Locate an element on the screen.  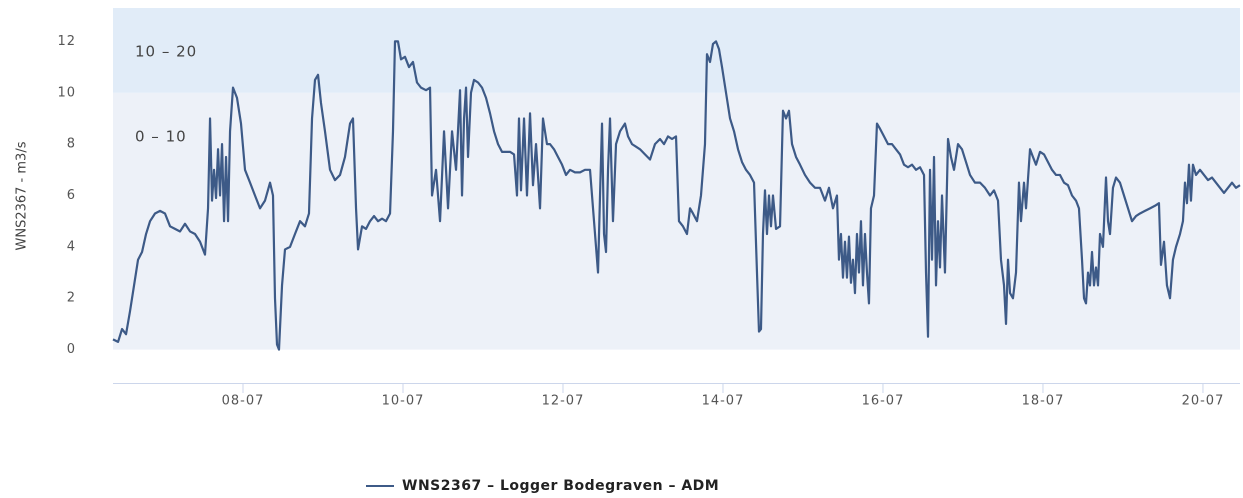
y-tick-label: 4 is located at coordinates (71, 246).